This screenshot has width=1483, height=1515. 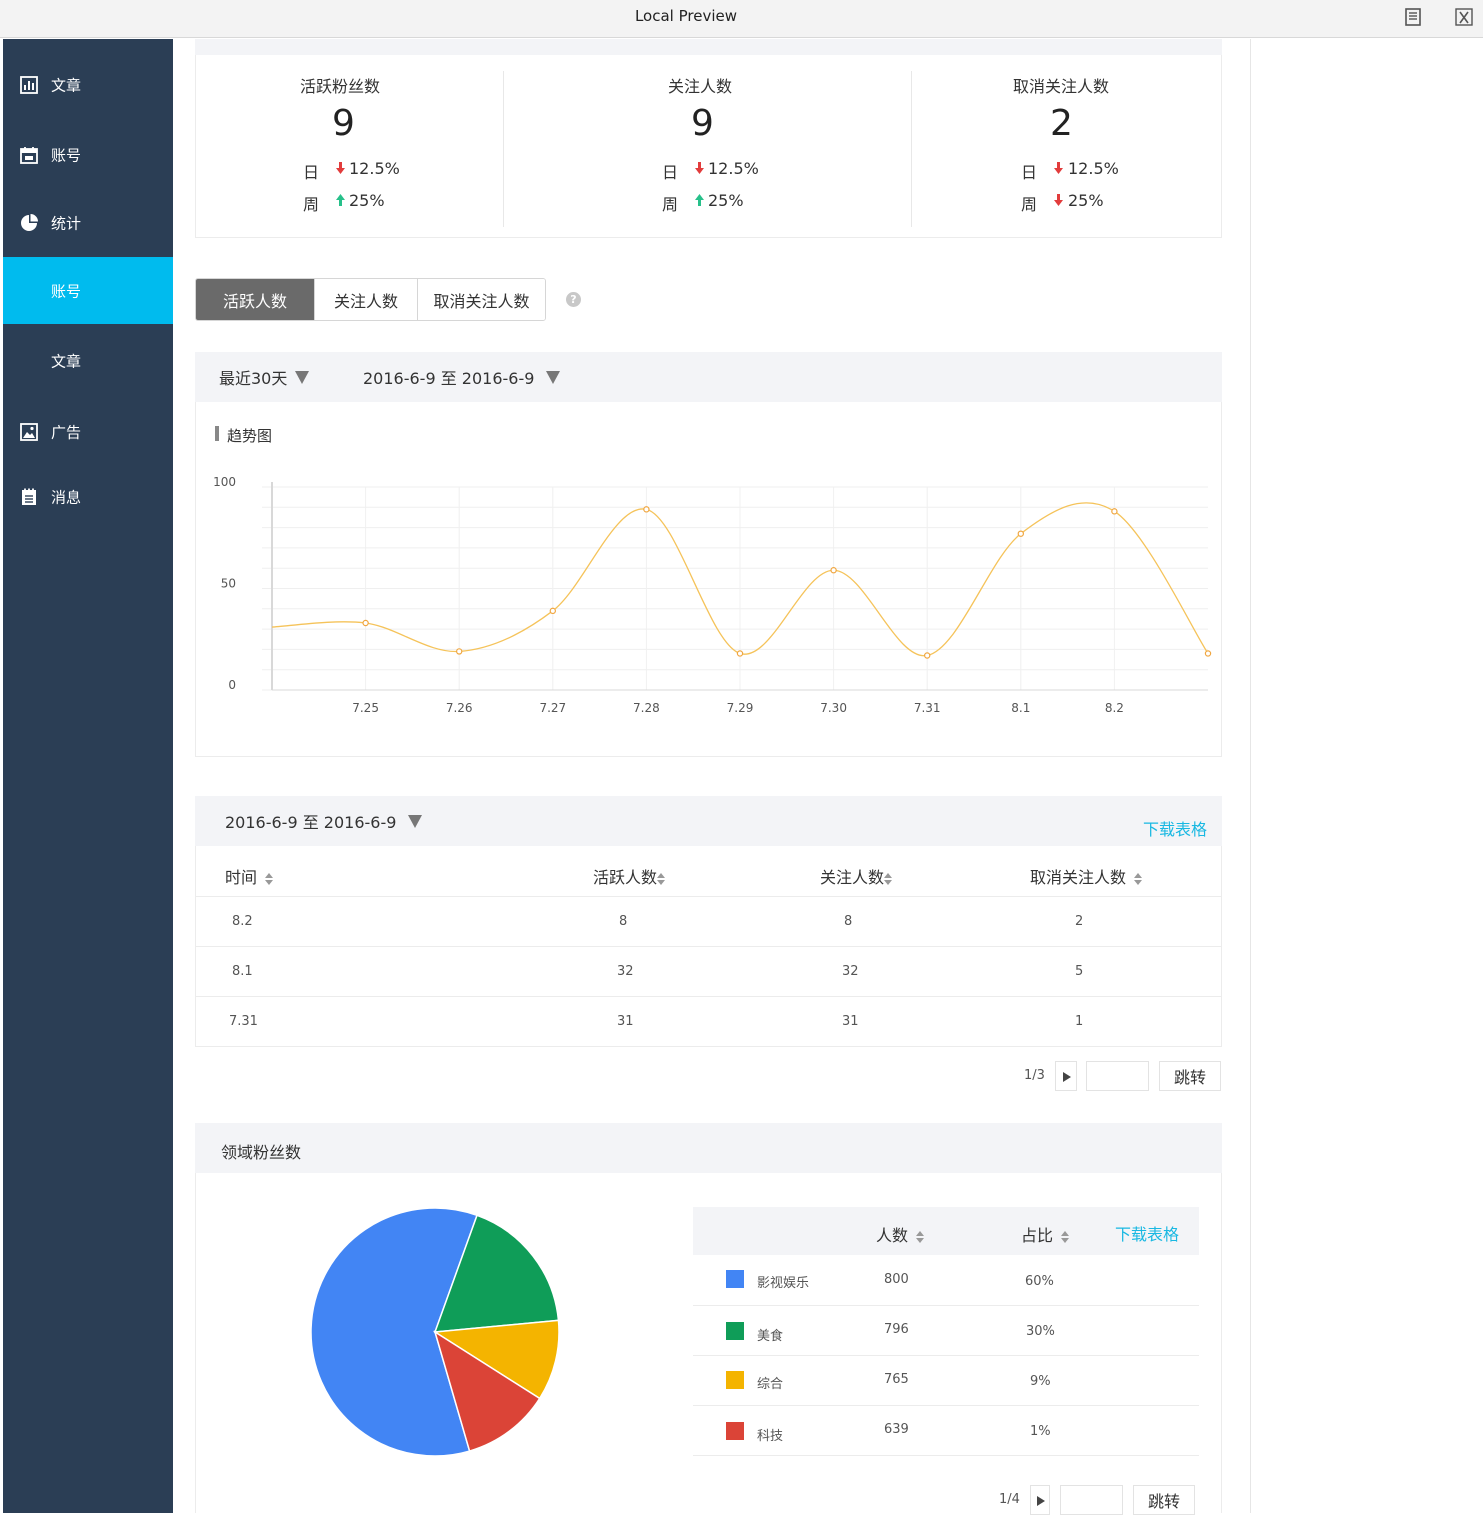 I want to click on stat-week-value: 25%, so click(x=1086, y=200).